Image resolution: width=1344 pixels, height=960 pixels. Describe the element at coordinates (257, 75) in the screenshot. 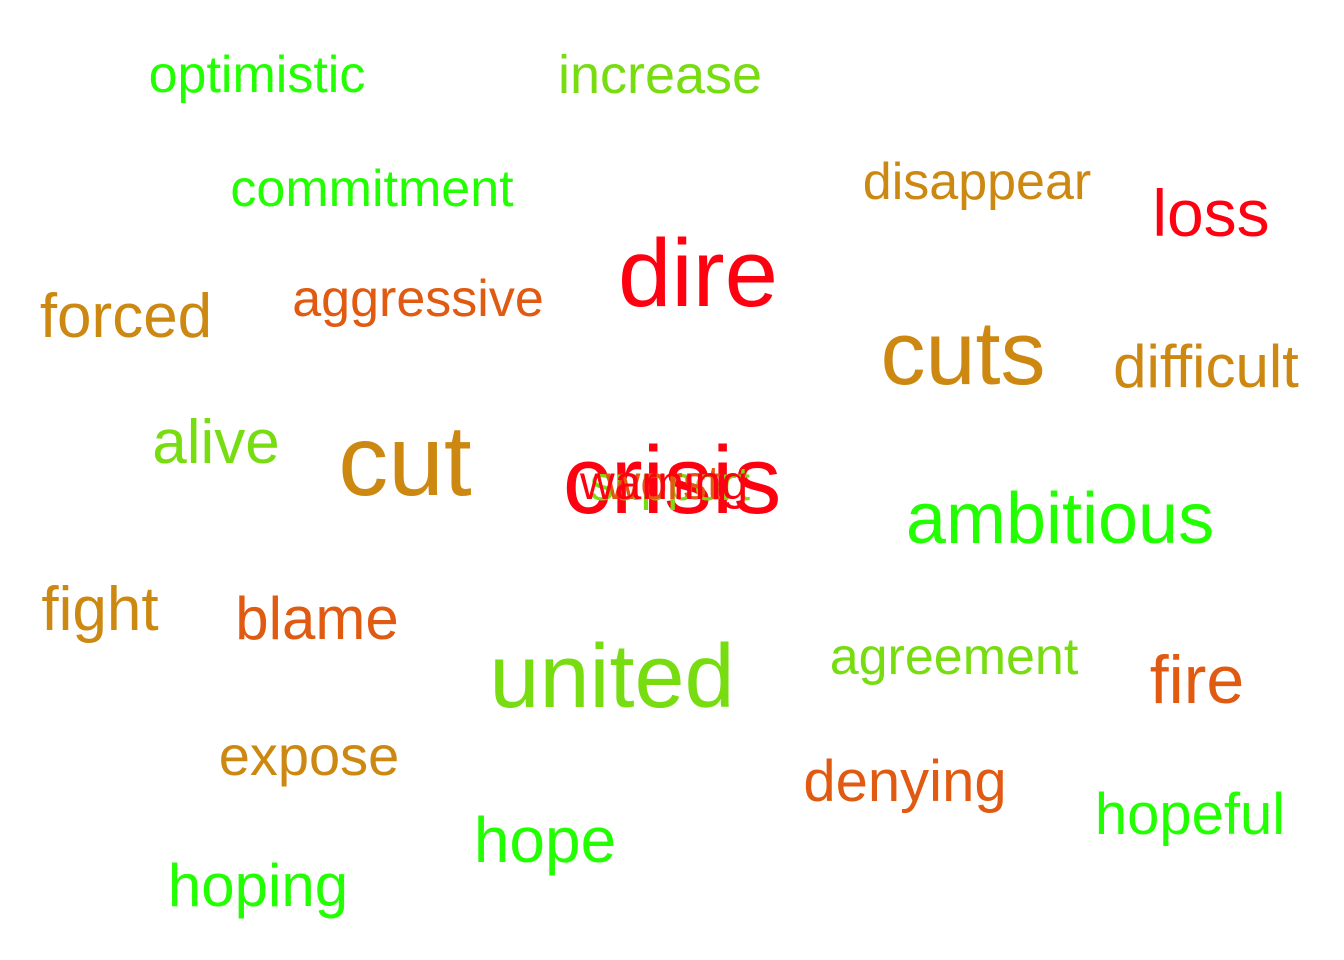

I see `word-optimistic: optimistic` at that location.